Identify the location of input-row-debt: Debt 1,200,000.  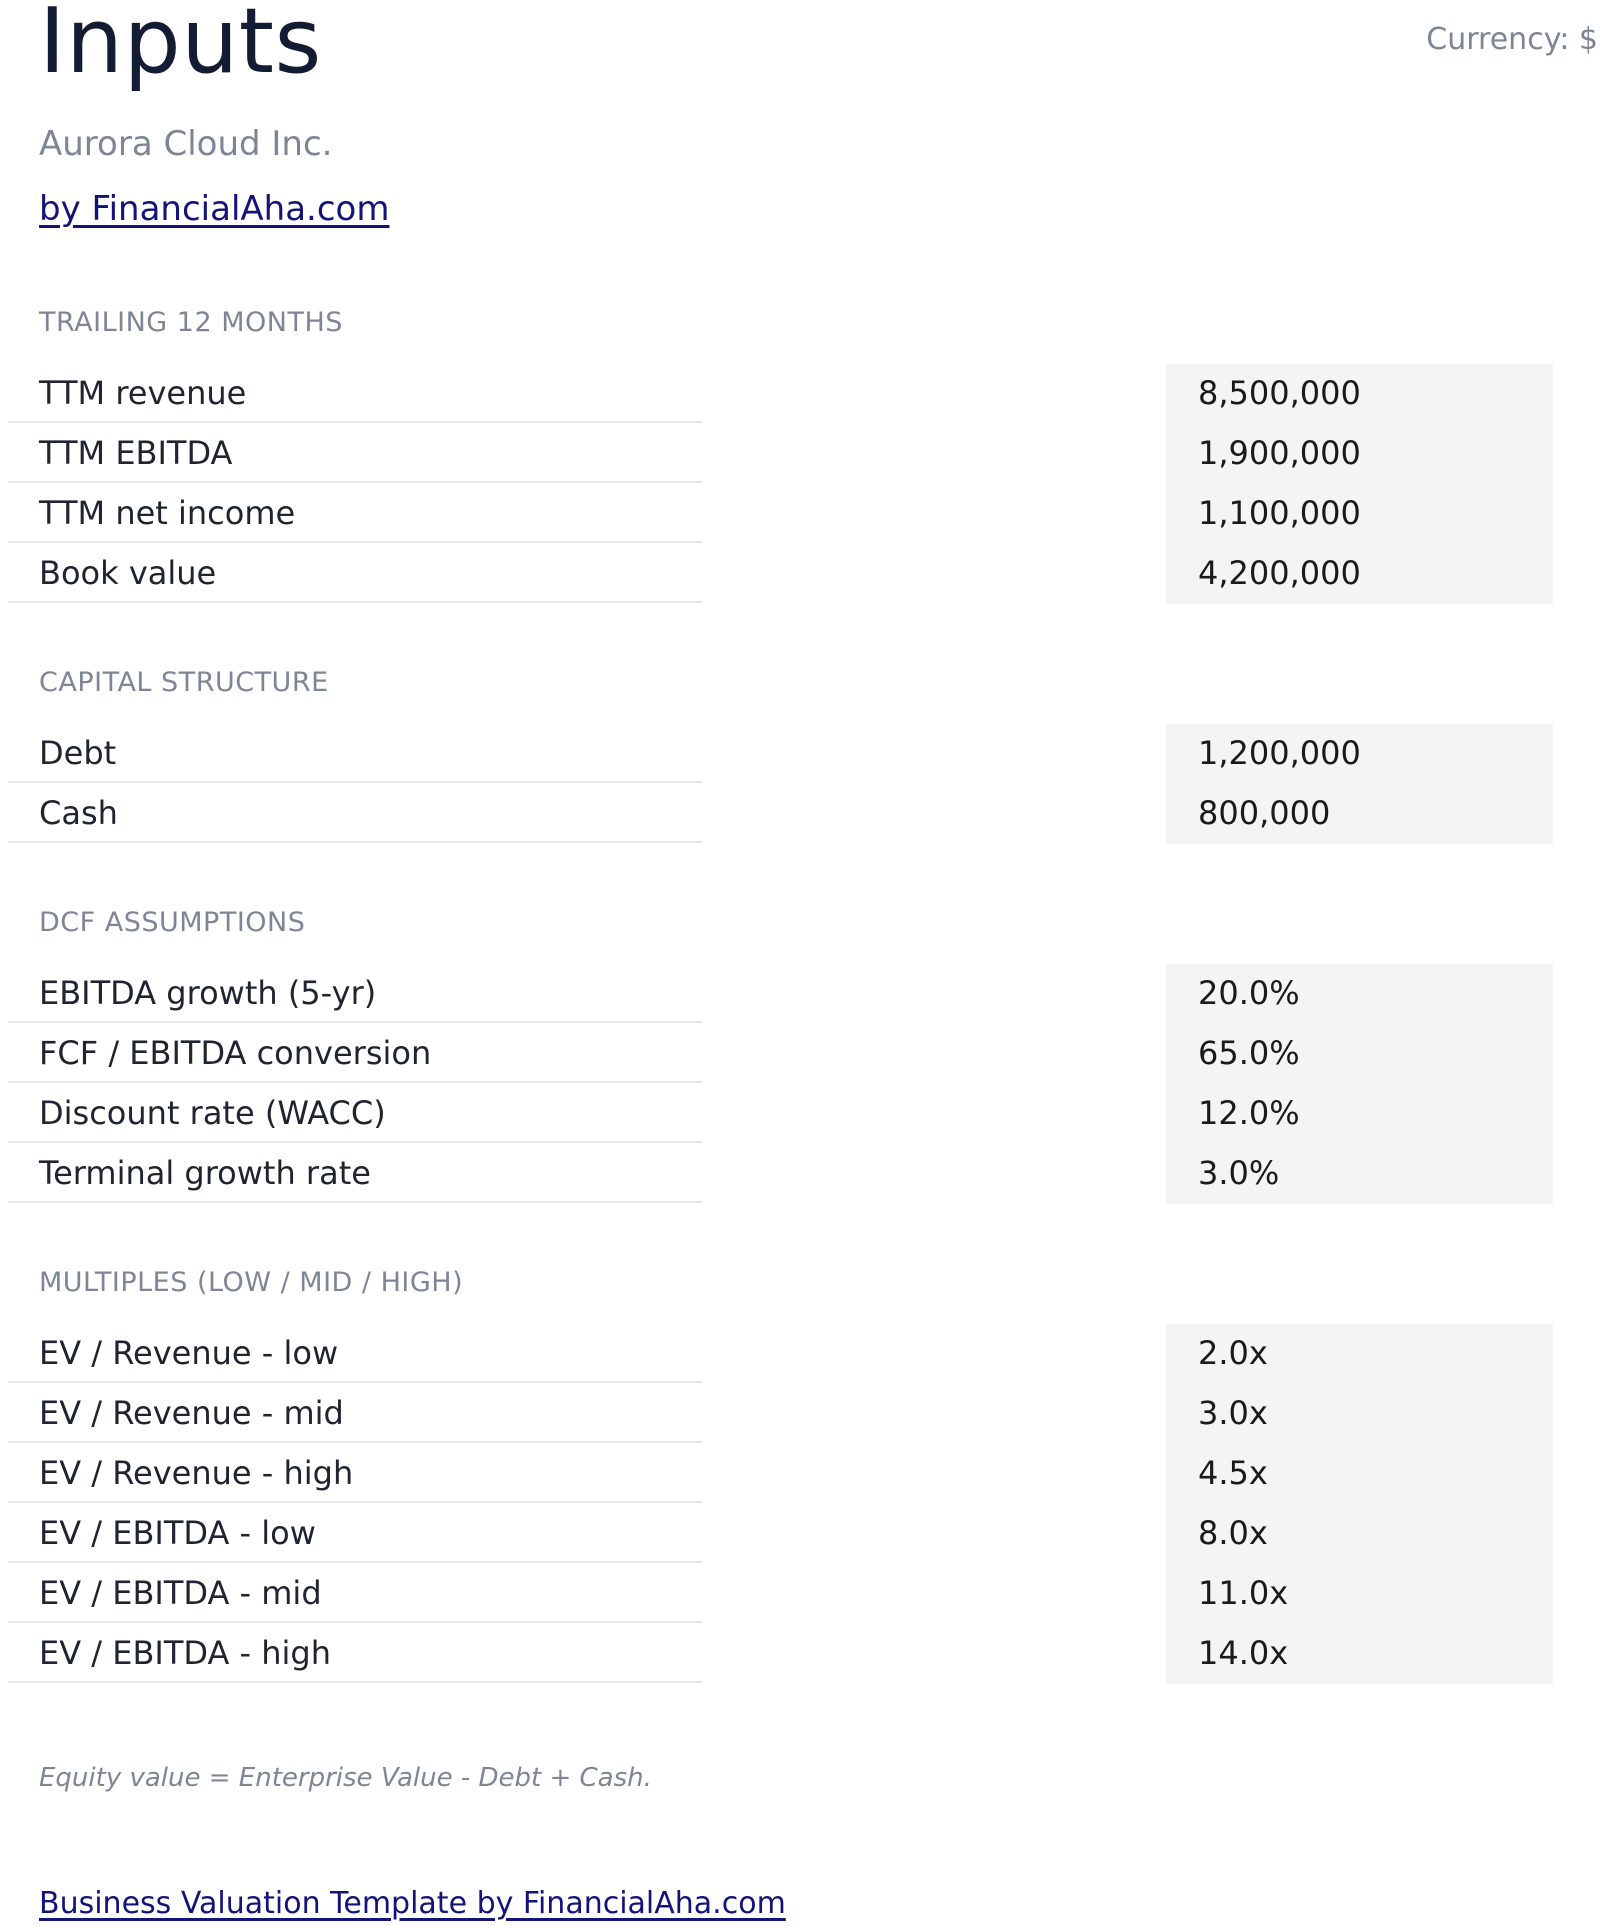
(800, 754).